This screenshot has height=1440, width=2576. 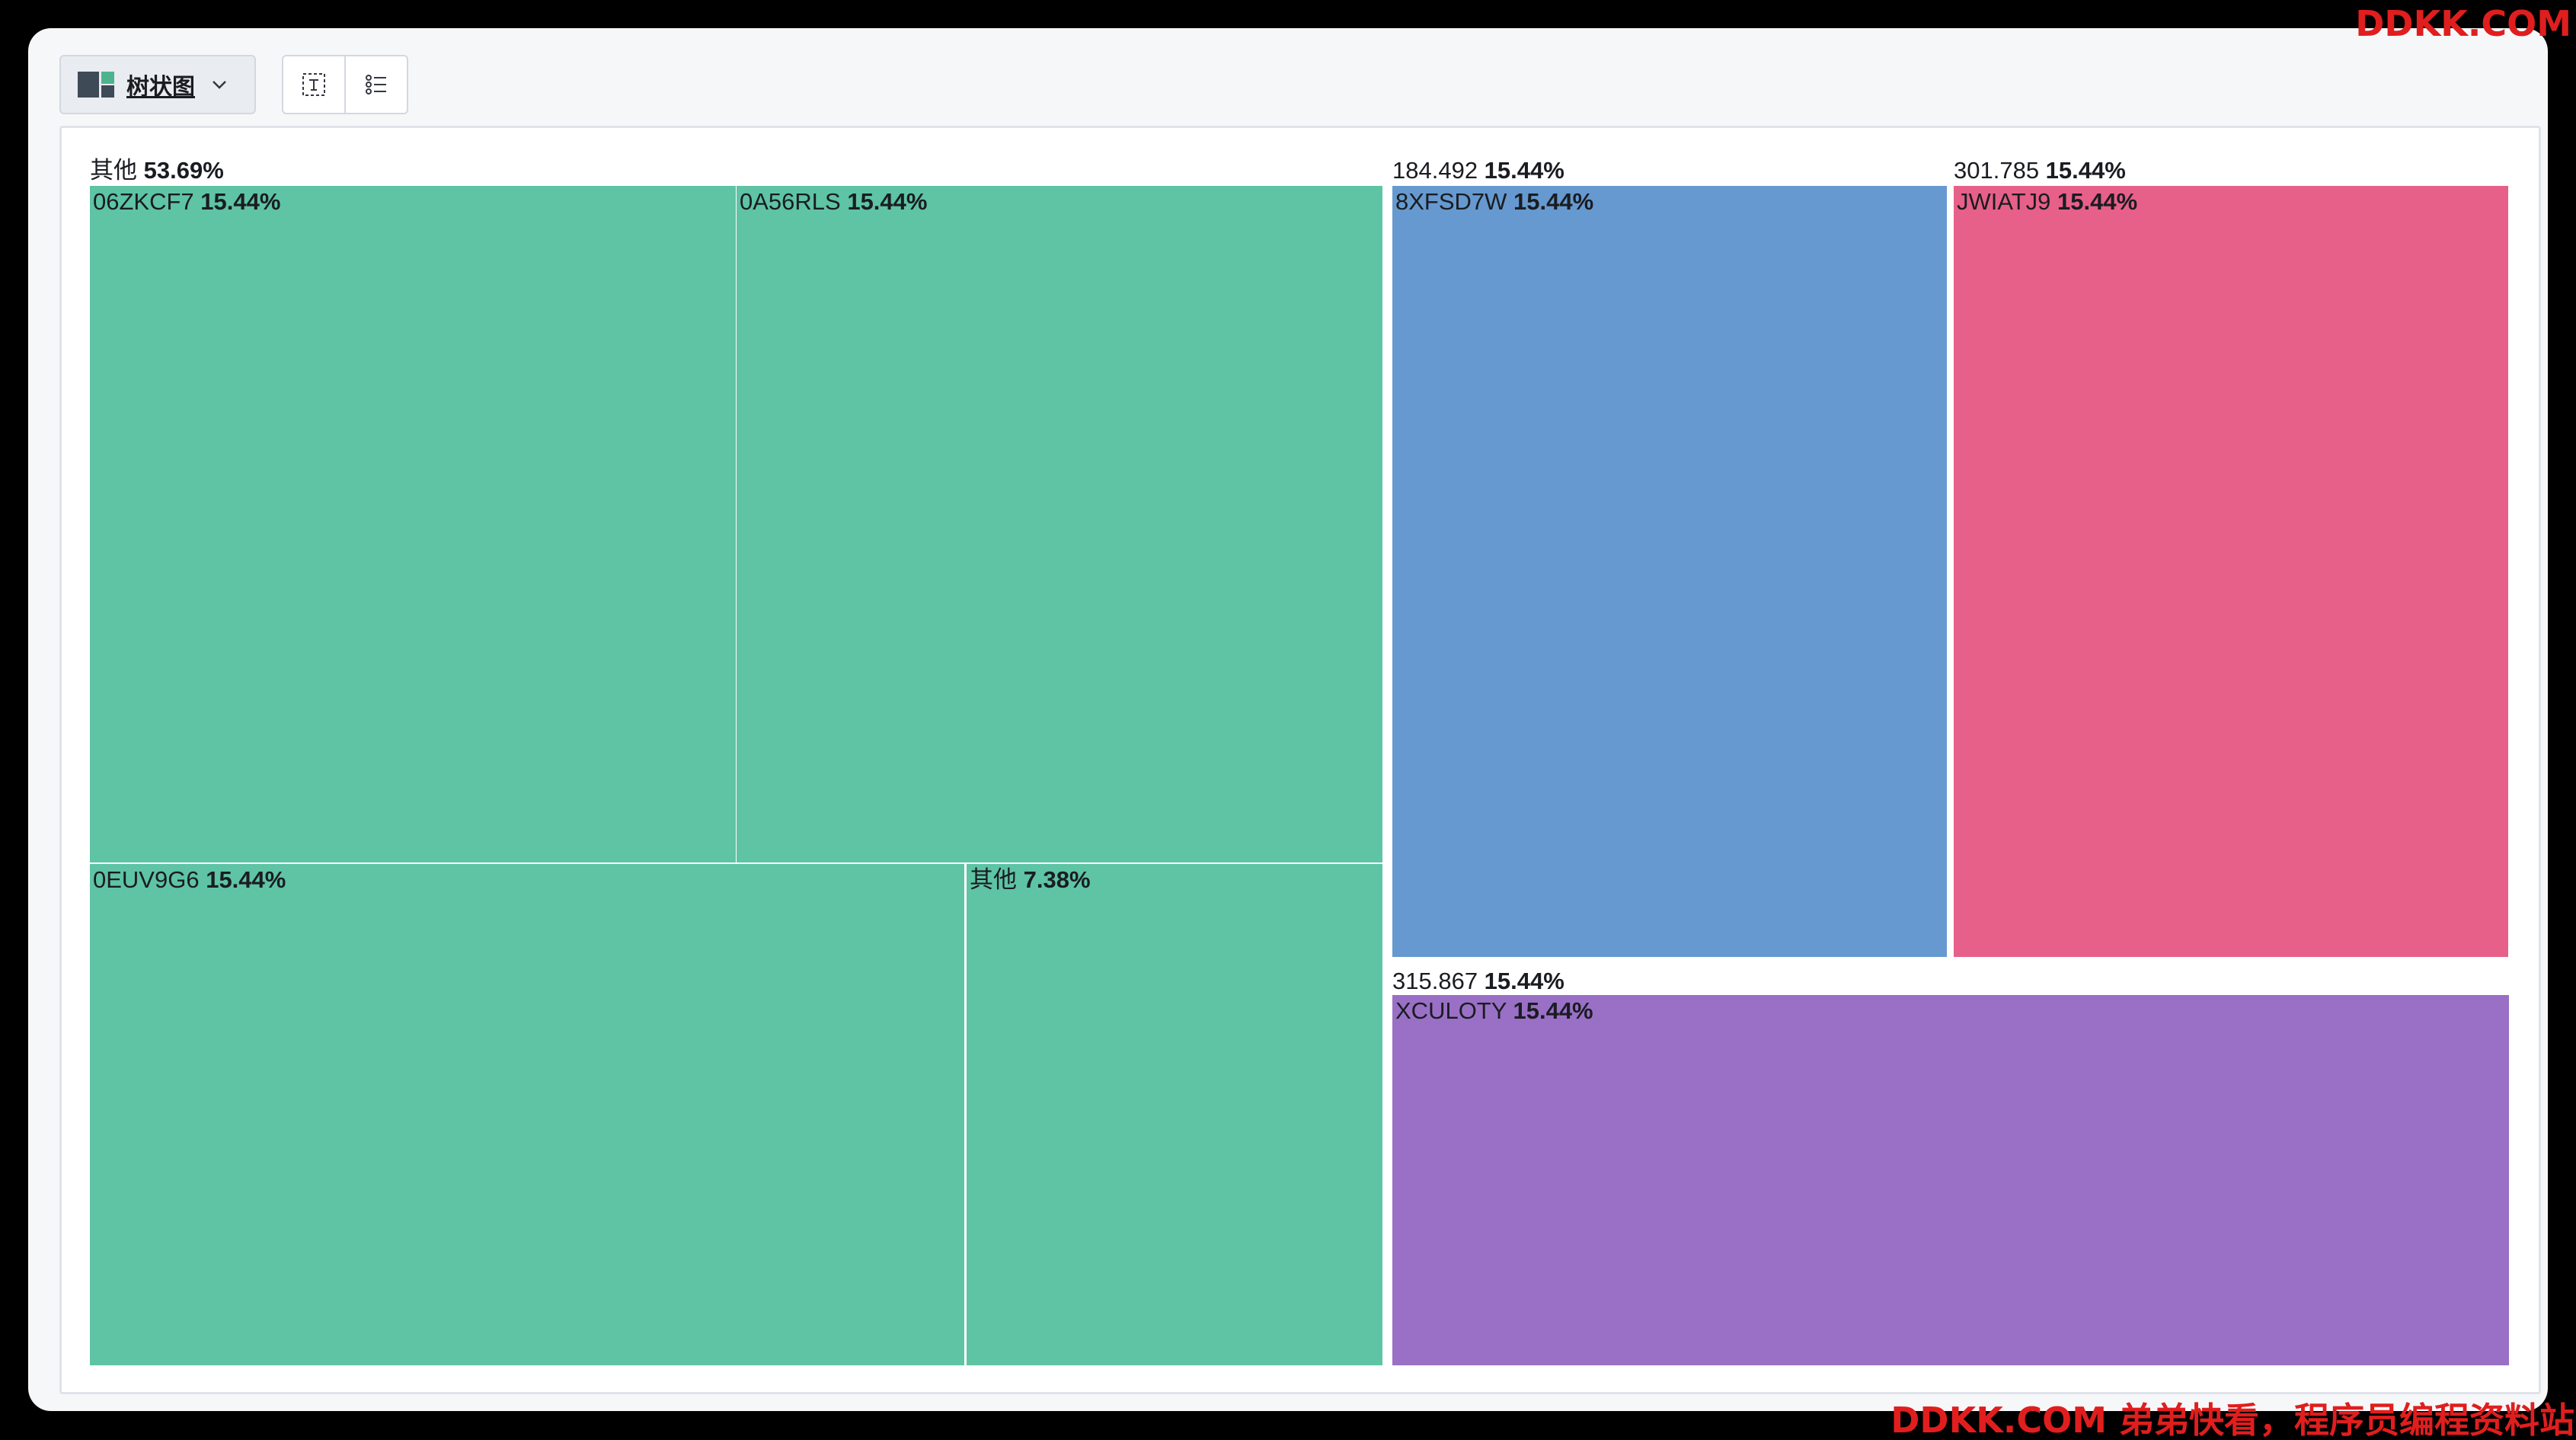 I want to click on chart-type-label: 树状图, so click(x=161, y=87).